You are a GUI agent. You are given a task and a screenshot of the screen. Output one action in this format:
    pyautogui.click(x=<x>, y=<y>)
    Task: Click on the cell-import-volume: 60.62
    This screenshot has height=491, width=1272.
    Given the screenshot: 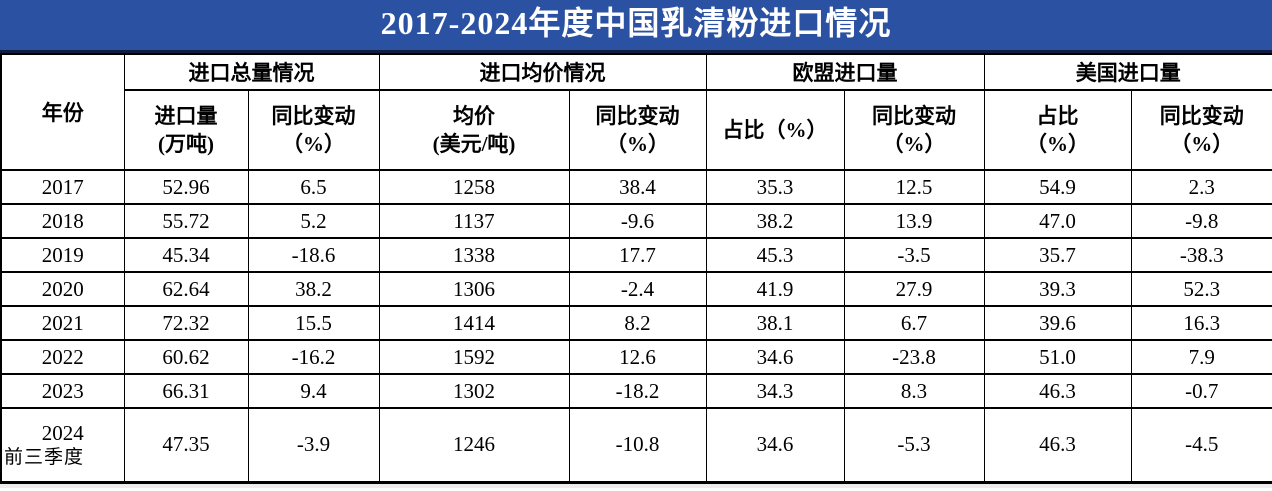 What is the action you would take?
    pyautogui.click(x=186, y=357)
    